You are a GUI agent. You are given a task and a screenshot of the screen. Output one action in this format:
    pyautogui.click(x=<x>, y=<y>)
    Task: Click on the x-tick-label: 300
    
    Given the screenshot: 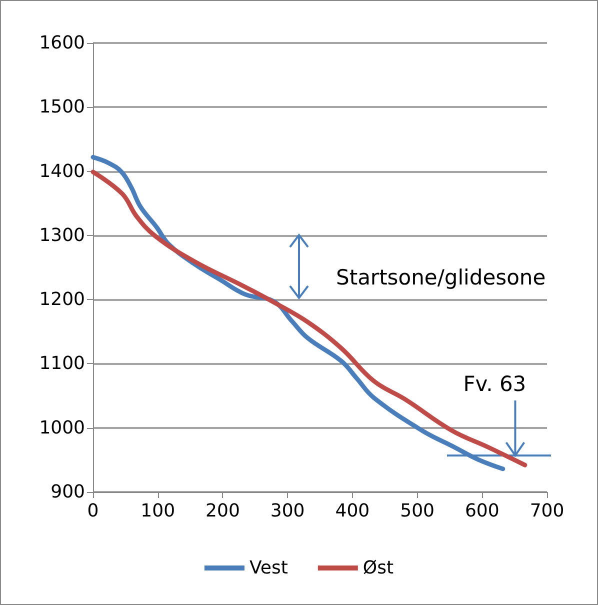 What is the action you would take?
    pyautogui.click(x=287, y=511)
    